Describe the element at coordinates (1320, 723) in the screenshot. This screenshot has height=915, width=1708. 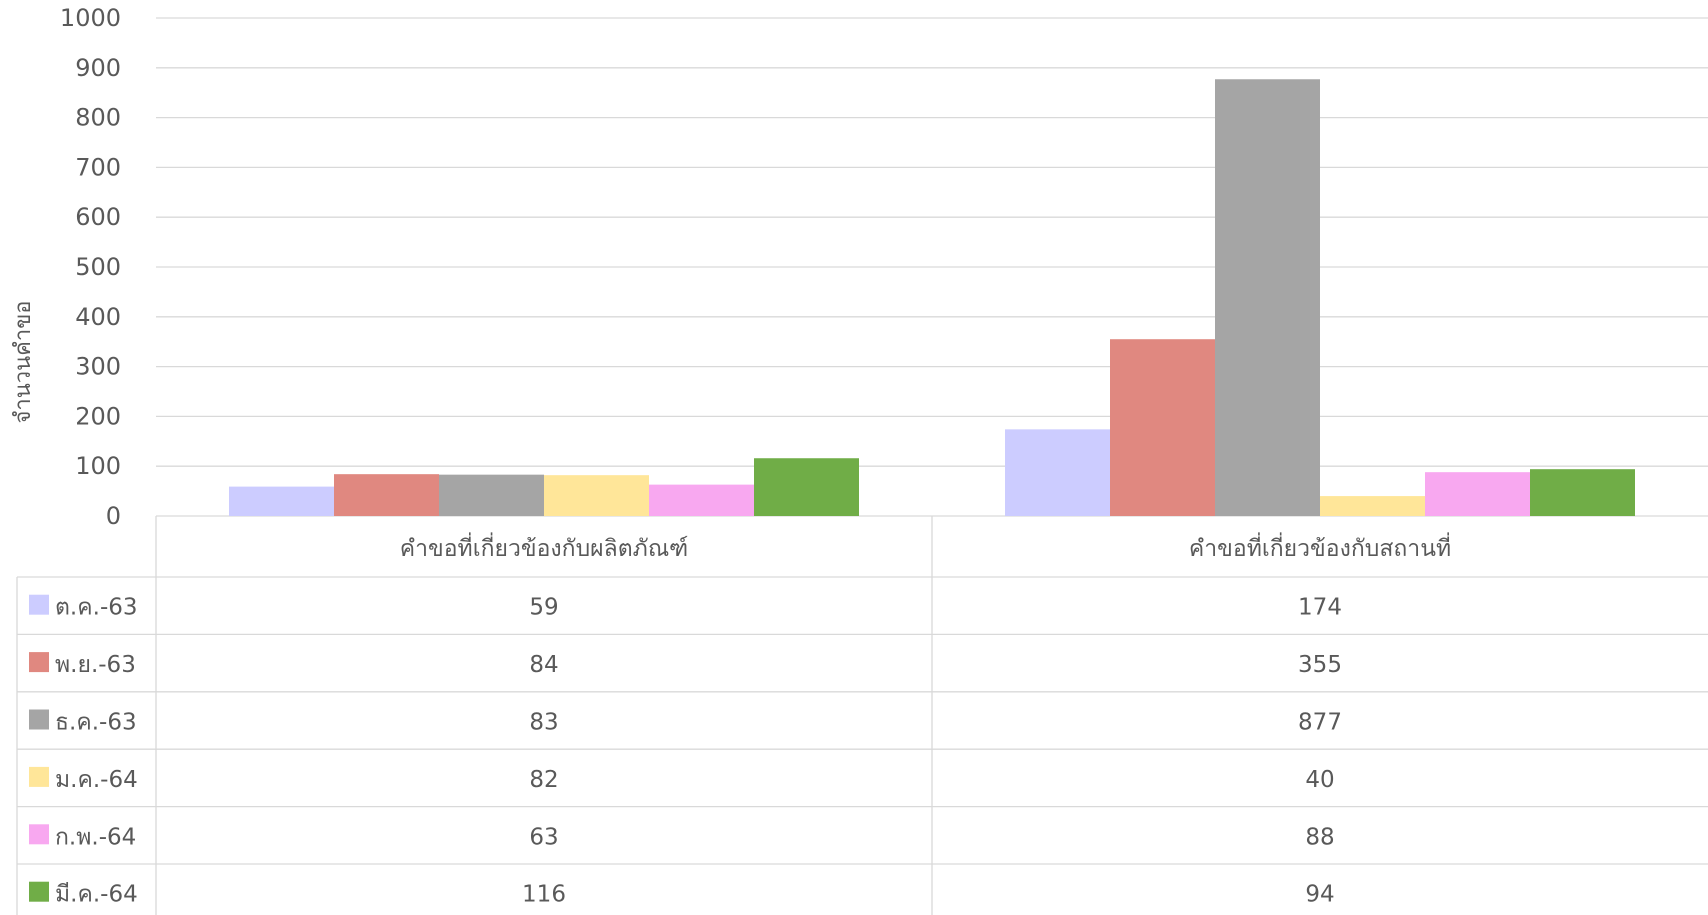
I see `data-label: 877` at that location.